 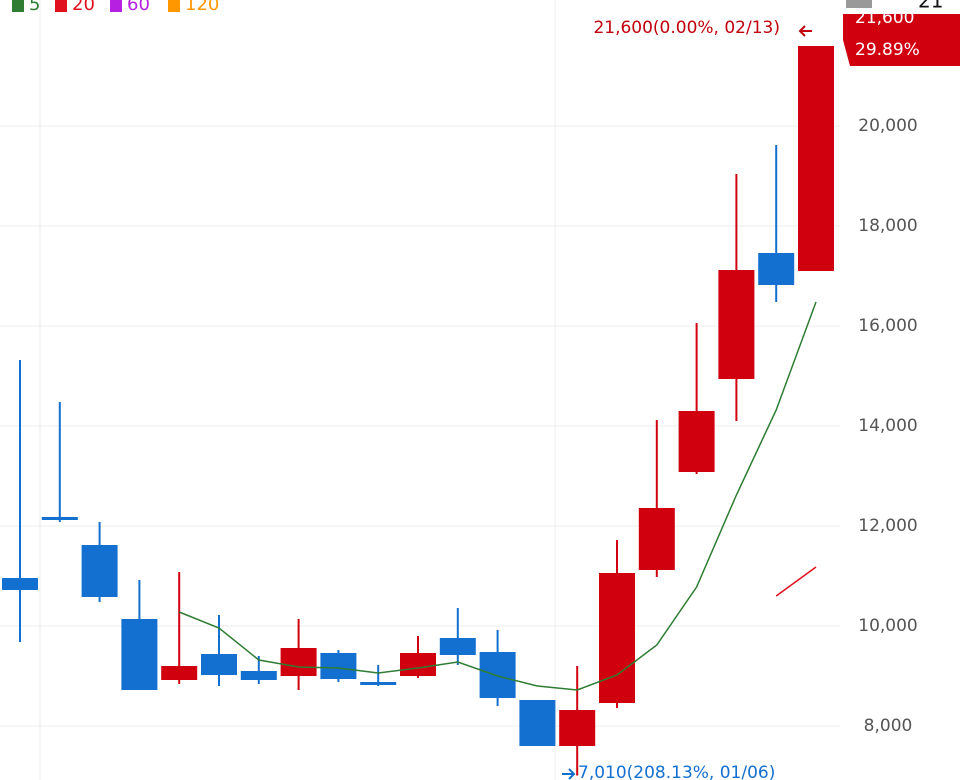 I want to click on legend: 5 20 60 120, so click(x=115, y=7).